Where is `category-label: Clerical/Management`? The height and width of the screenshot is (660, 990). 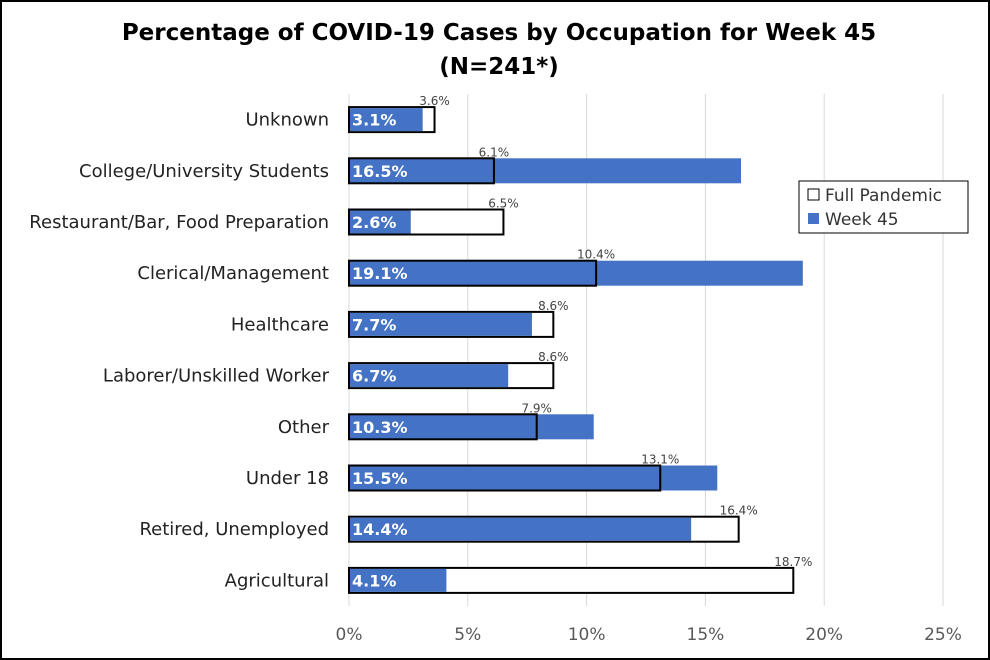 category-label: Clerical/Management is located at coordinates (233, 273).